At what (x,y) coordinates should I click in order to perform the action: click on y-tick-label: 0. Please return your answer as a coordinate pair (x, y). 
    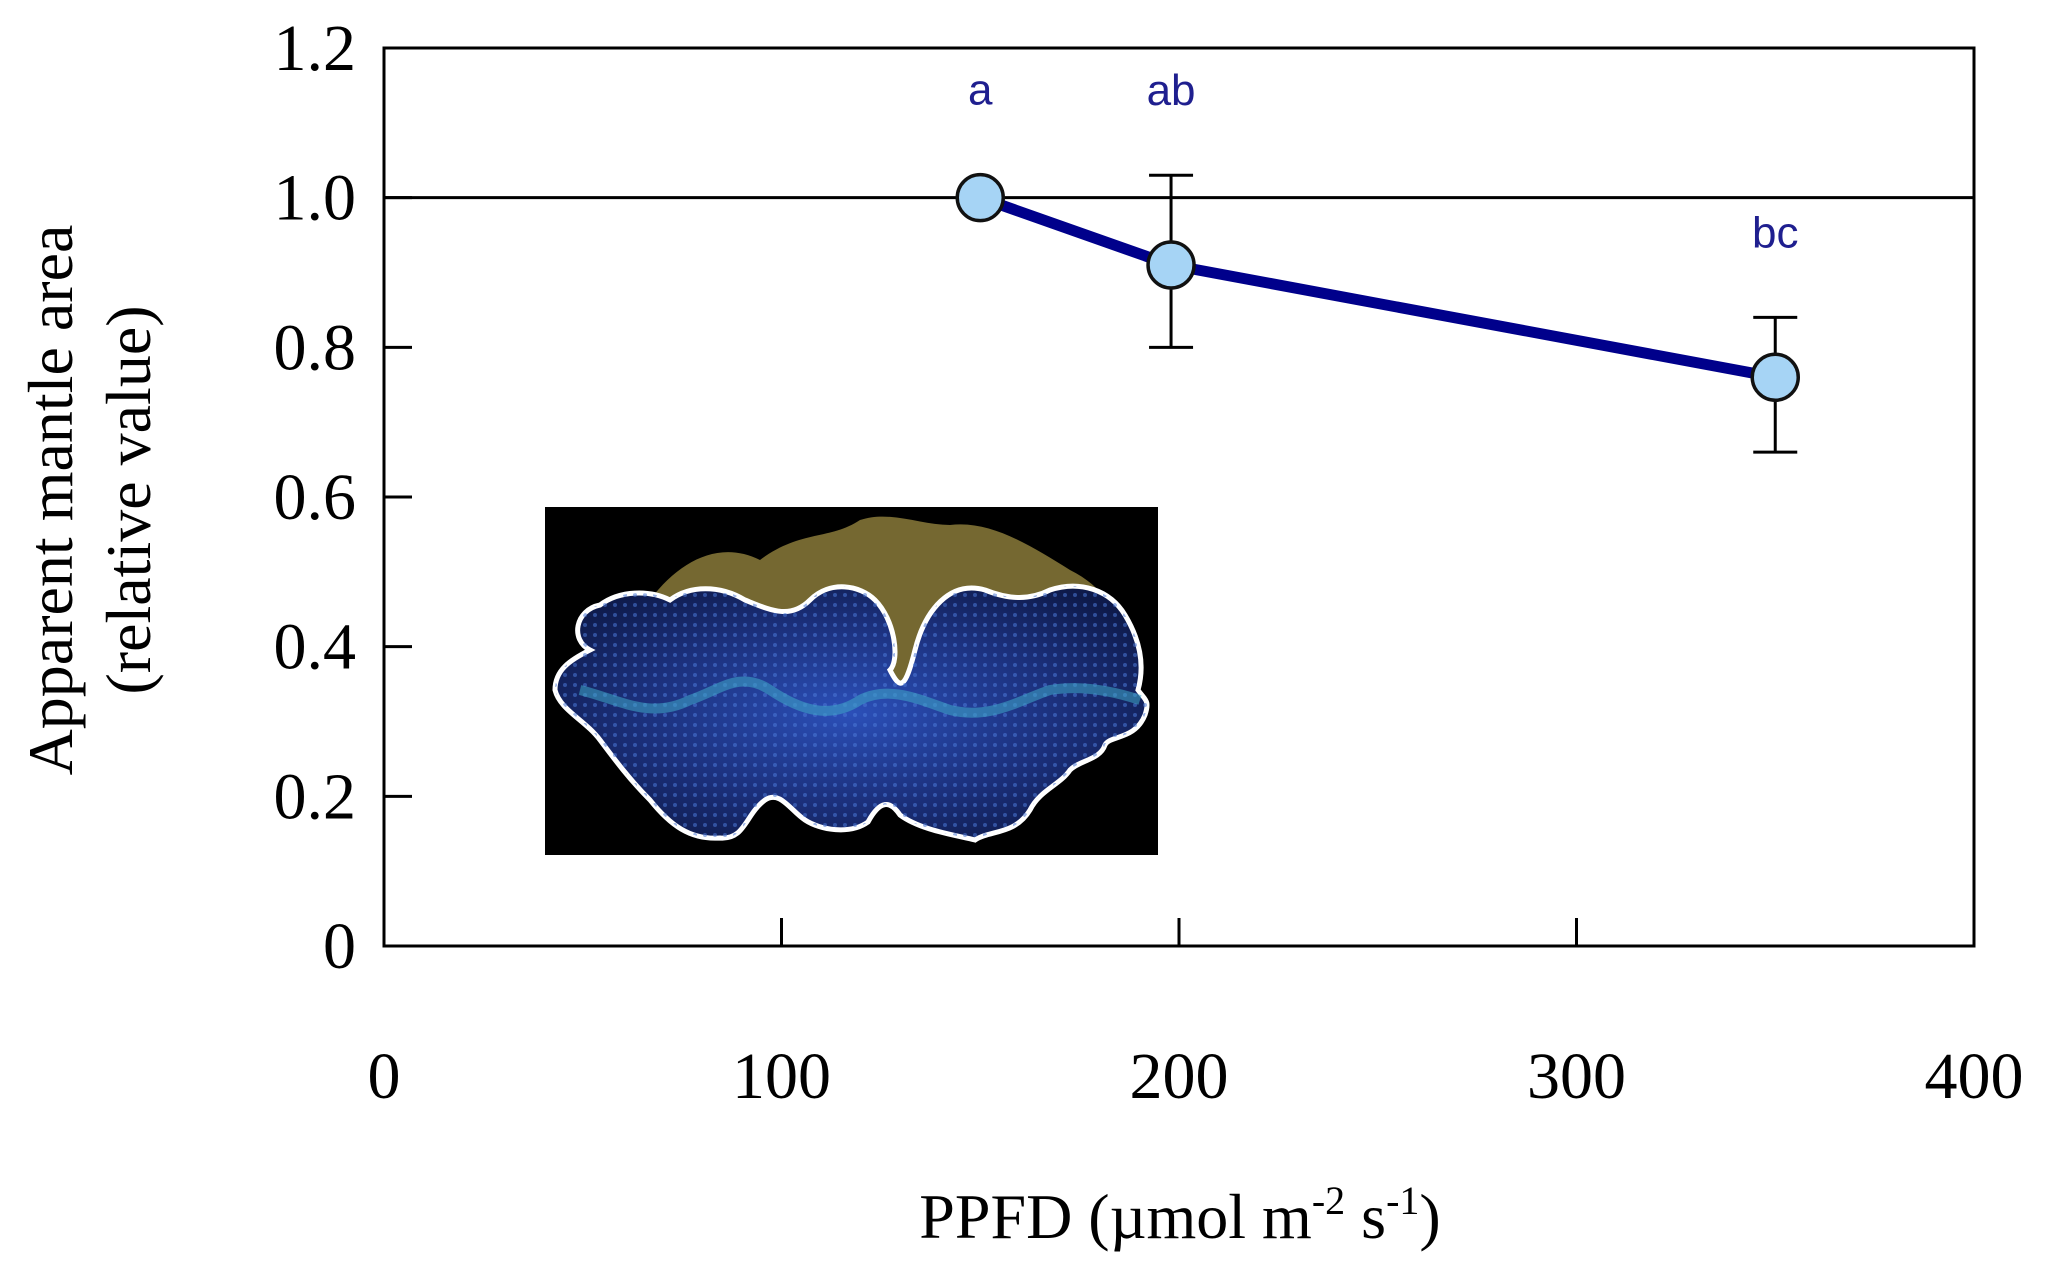
    Looking at the image, I should click on (339, 946).